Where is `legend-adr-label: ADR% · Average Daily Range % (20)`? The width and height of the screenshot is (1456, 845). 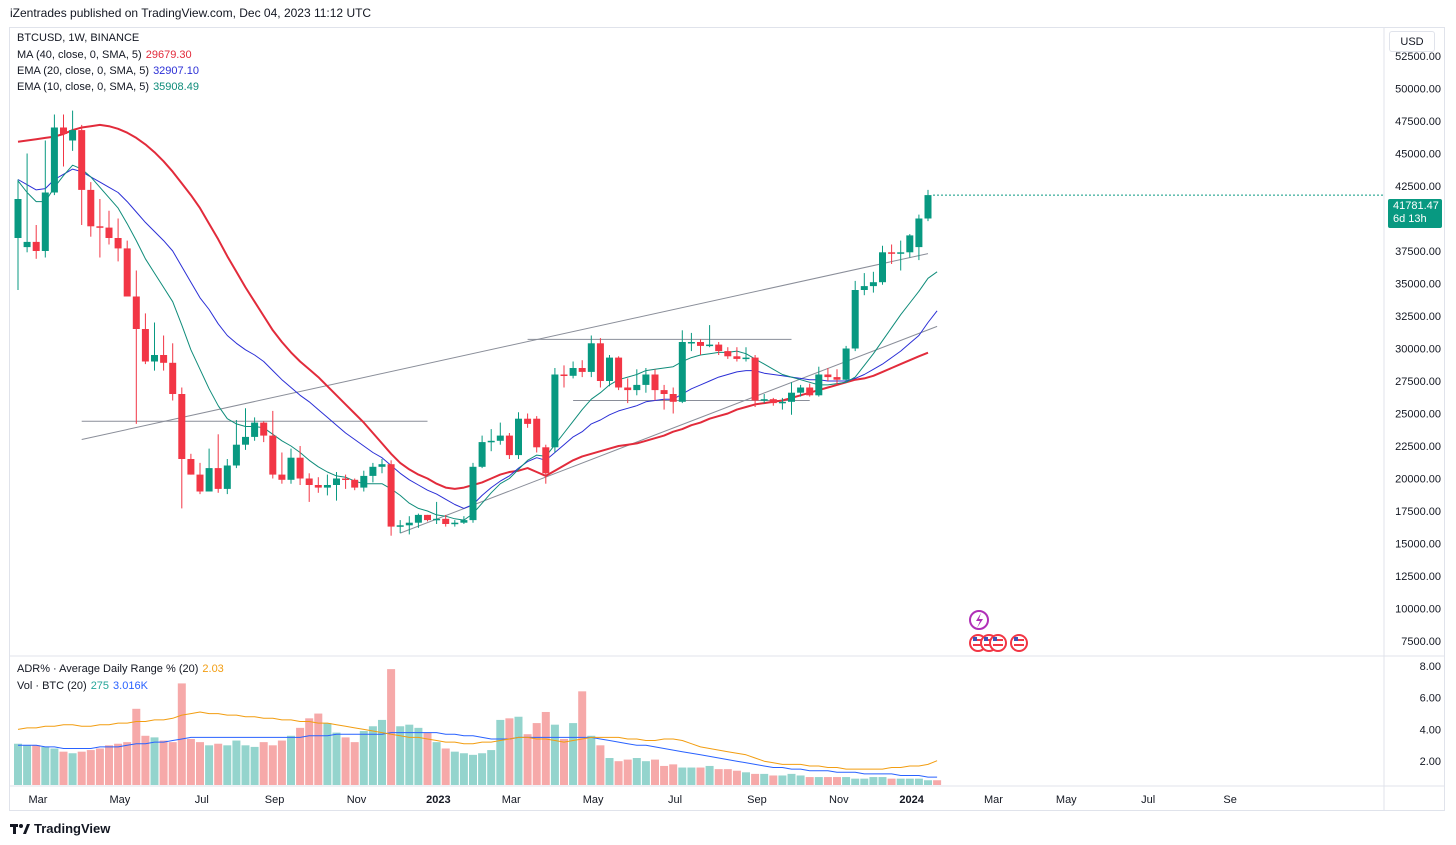 legend-adr-label: ADR% · Average Daily Range % (20) is located at coordinates (108, 669).